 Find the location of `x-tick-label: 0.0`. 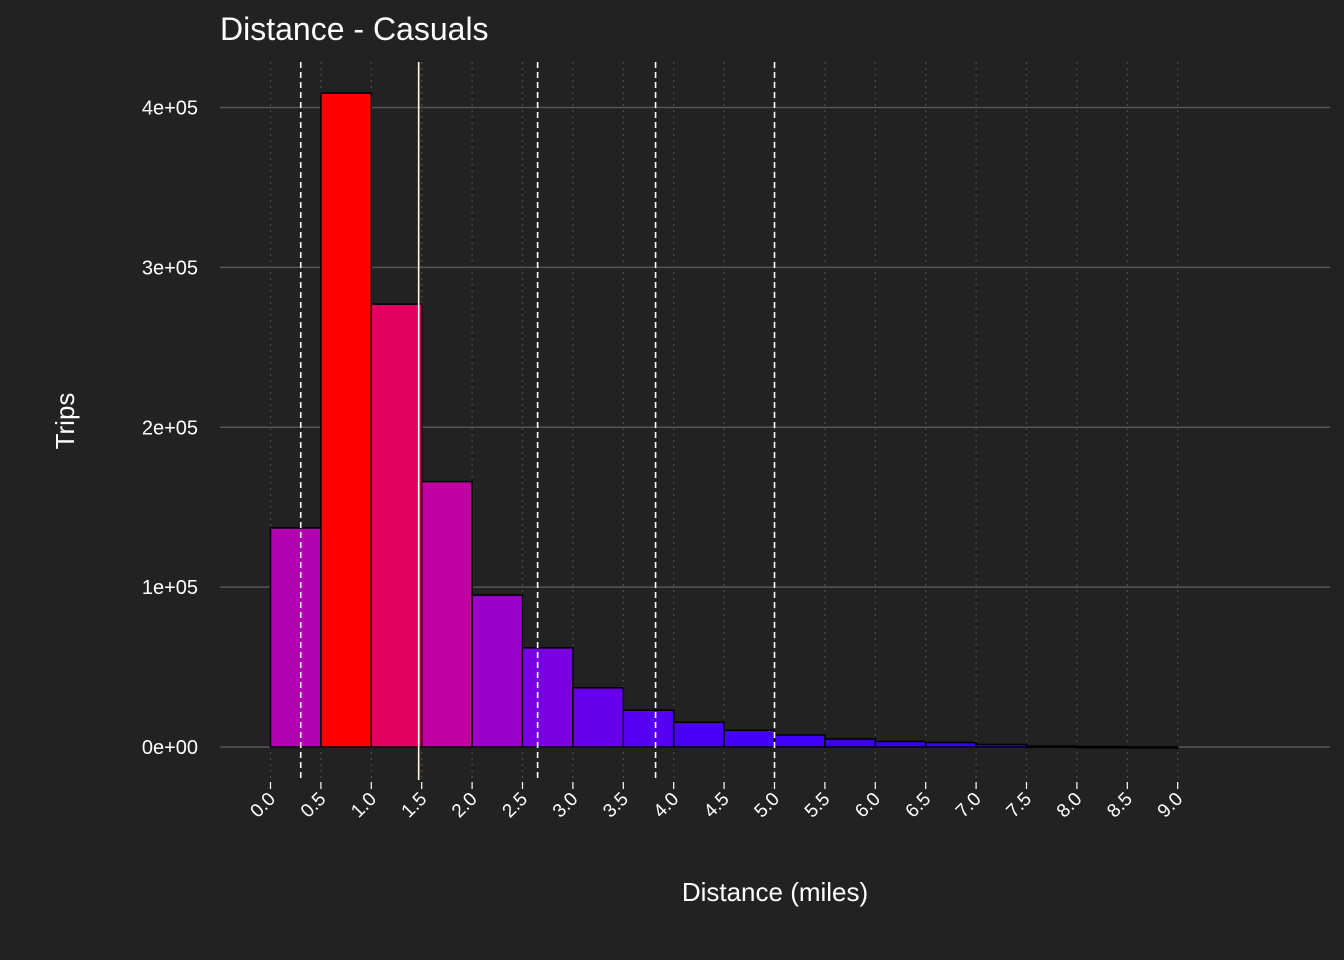

x-tick-label: 0.0 is located at coordinates (264, 806).